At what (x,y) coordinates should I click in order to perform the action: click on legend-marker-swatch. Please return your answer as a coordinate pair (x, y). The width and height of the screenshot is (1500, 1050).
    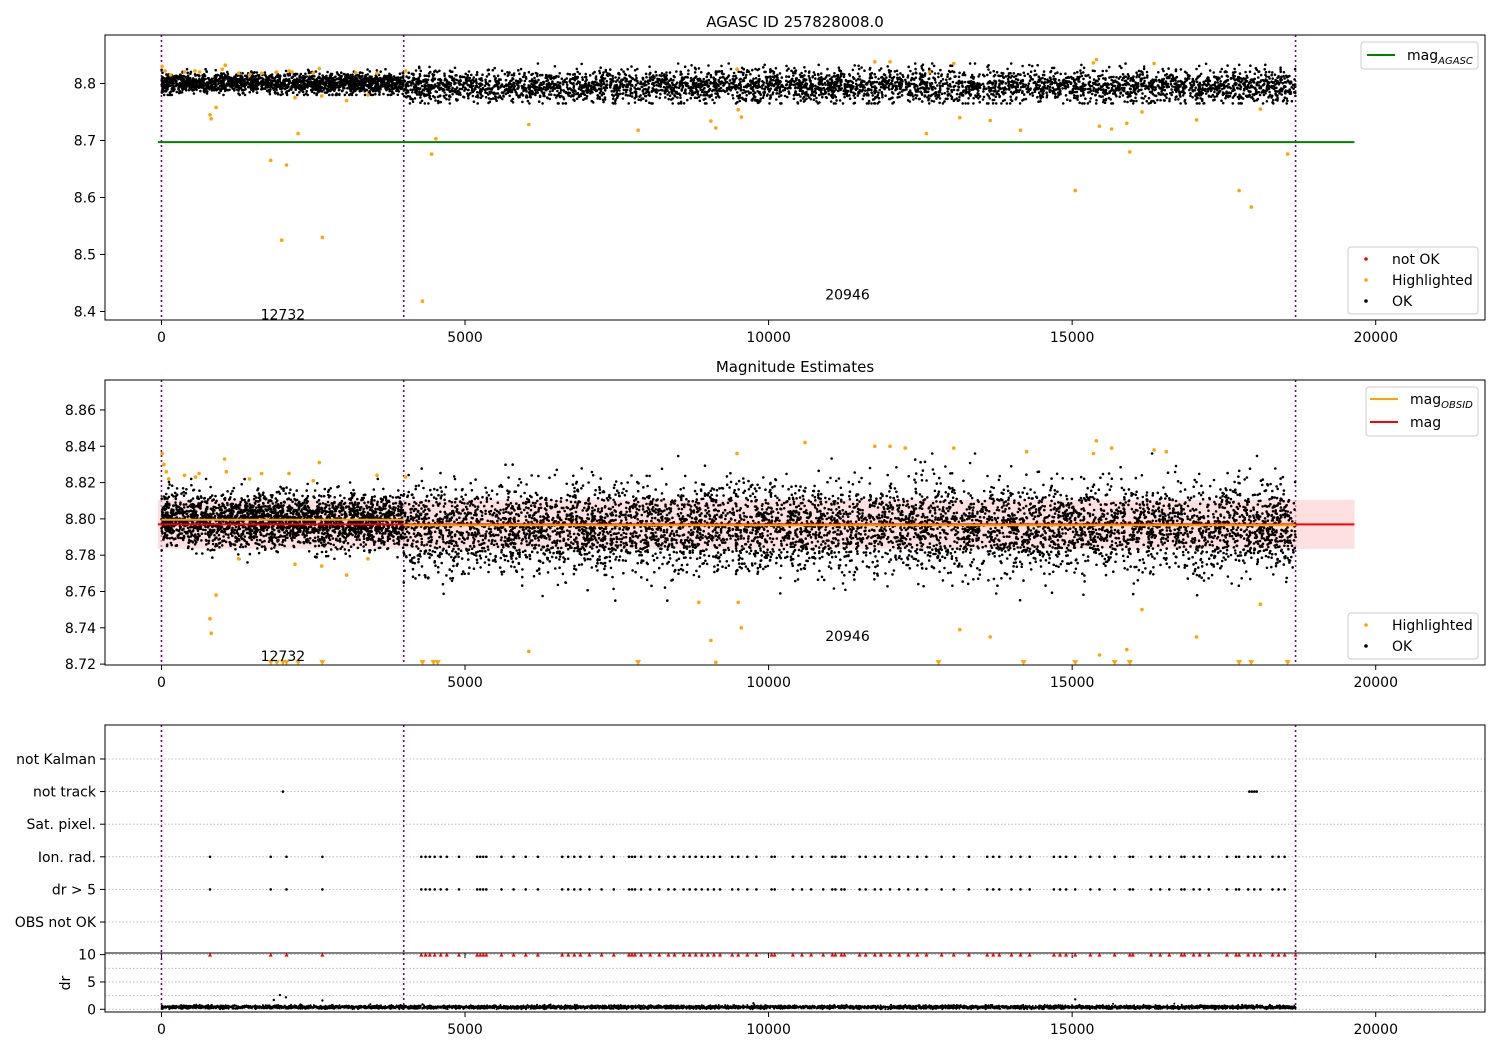
    Looking at the image, I should click on (1366, 625).